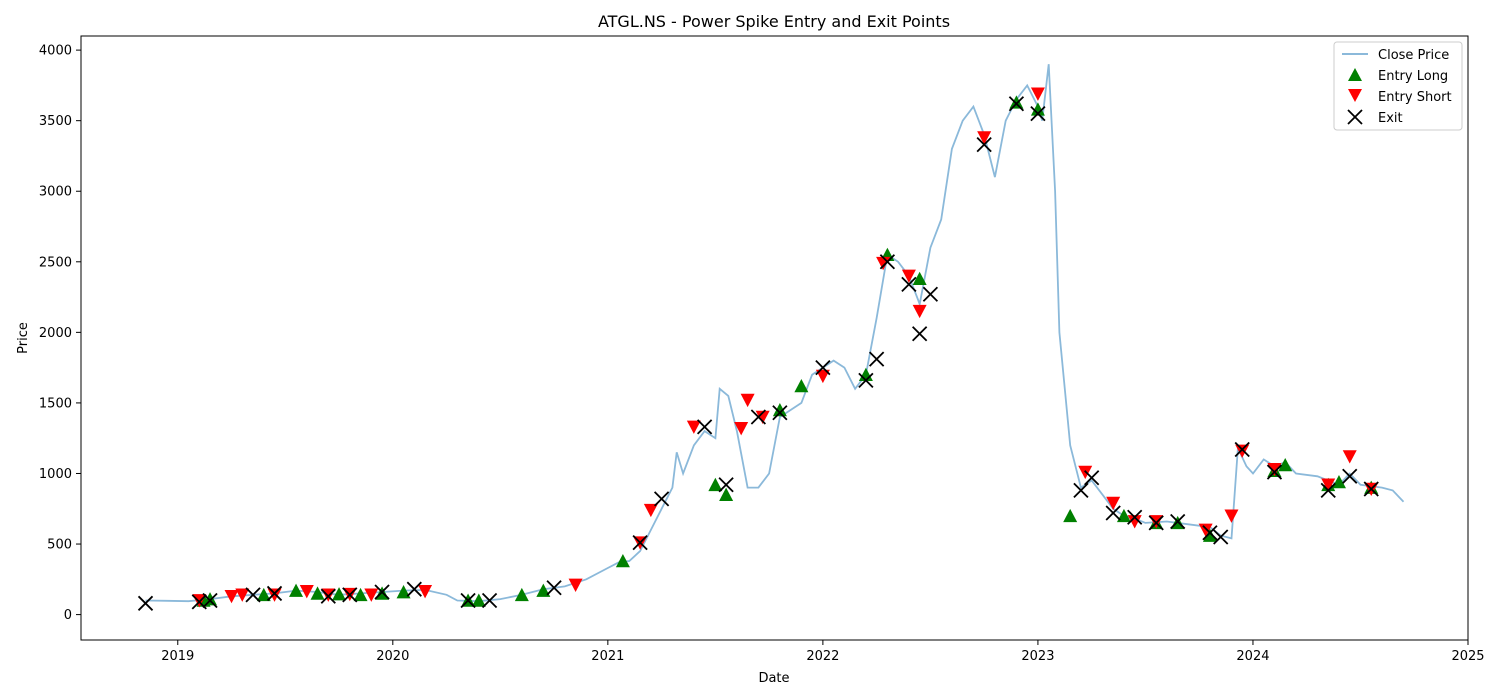 This screenshot has width=1500, height=700. I want to click on legend: Close Price Entry Long Entry Short Exit, so click(1398, 86).